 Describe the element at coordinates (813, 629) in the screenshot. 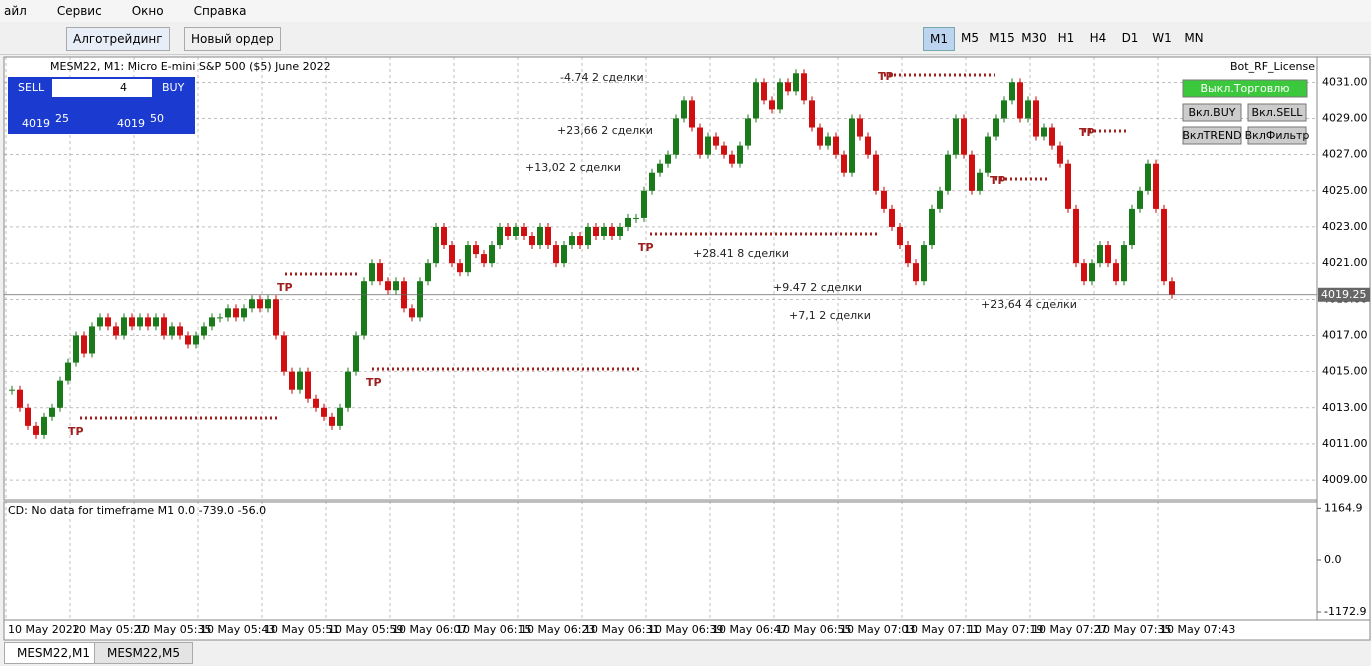

I see `x-tick-label: 10 May 06:55` at that location.